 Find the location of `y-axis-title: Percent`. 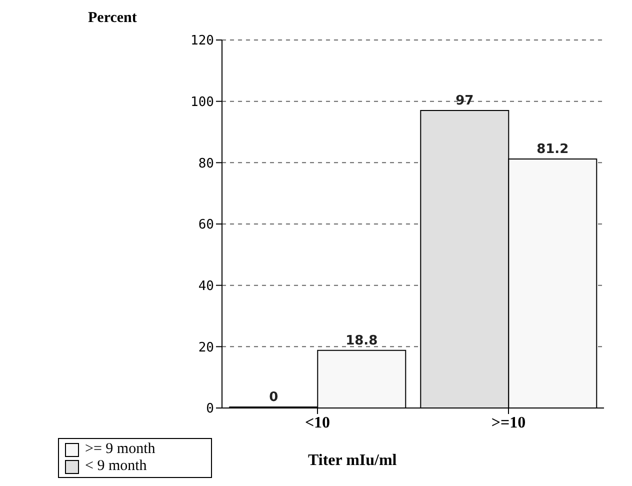

y-axis-title: Percent is located at coordinates (112, 18).